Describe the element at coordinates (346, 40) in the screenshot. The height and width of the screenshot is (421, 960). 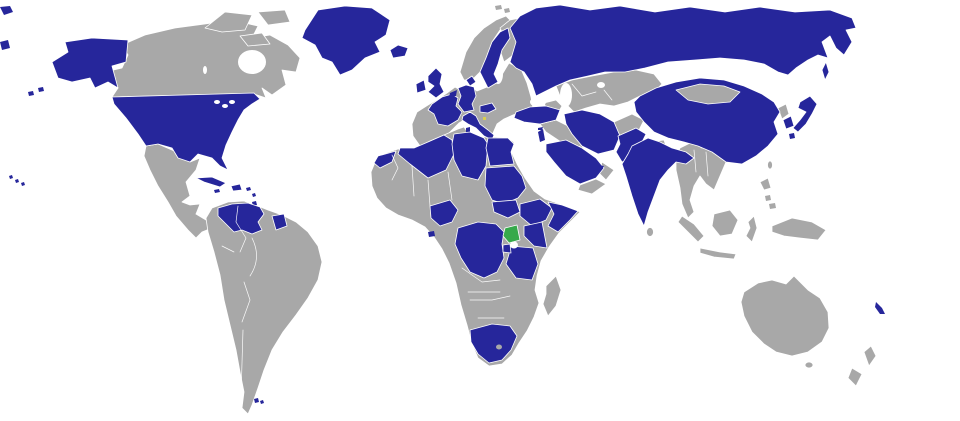
I see `country-greenland` at that location.